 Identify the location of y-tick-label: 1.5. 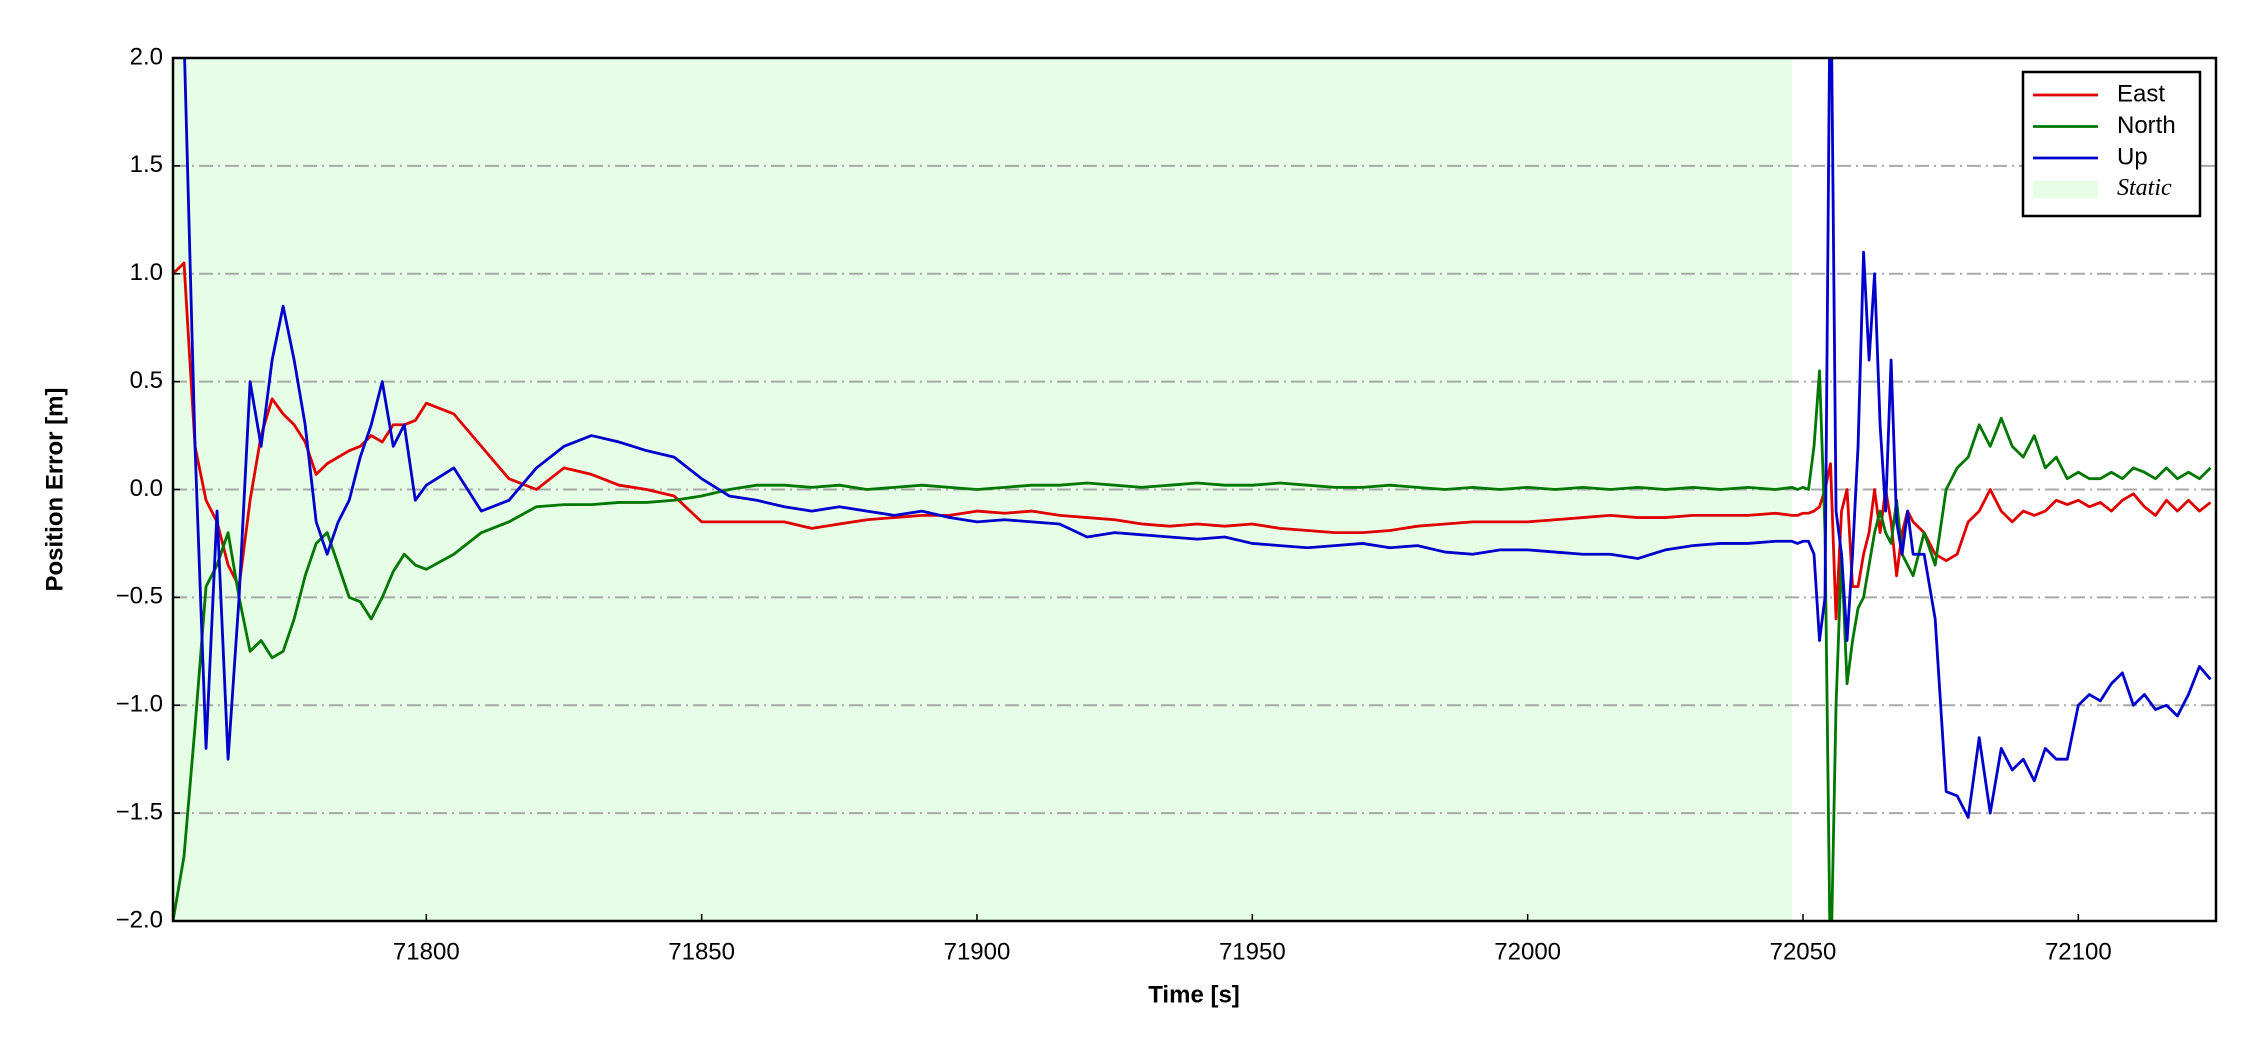
(146, 164).